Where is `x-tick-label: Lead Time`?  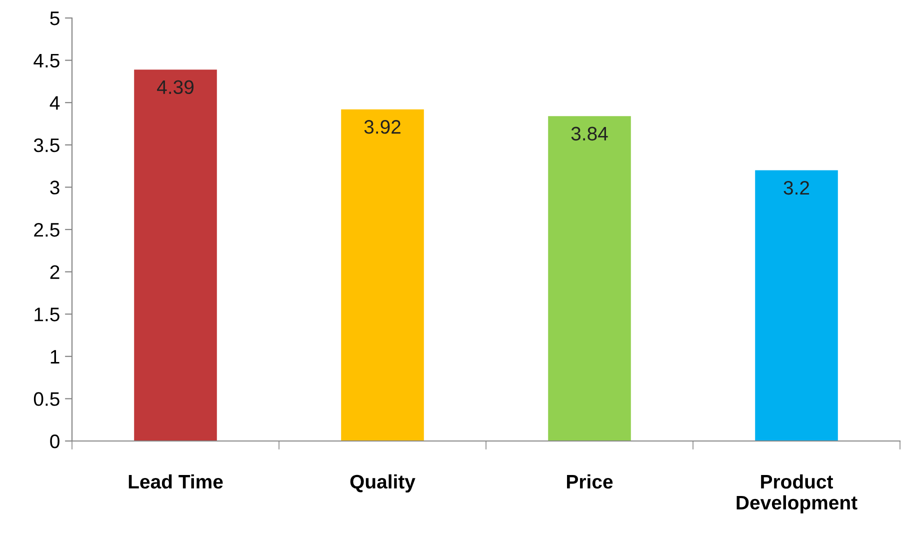
x-tick-label: Lead Time is located at coordinates (175, 481).